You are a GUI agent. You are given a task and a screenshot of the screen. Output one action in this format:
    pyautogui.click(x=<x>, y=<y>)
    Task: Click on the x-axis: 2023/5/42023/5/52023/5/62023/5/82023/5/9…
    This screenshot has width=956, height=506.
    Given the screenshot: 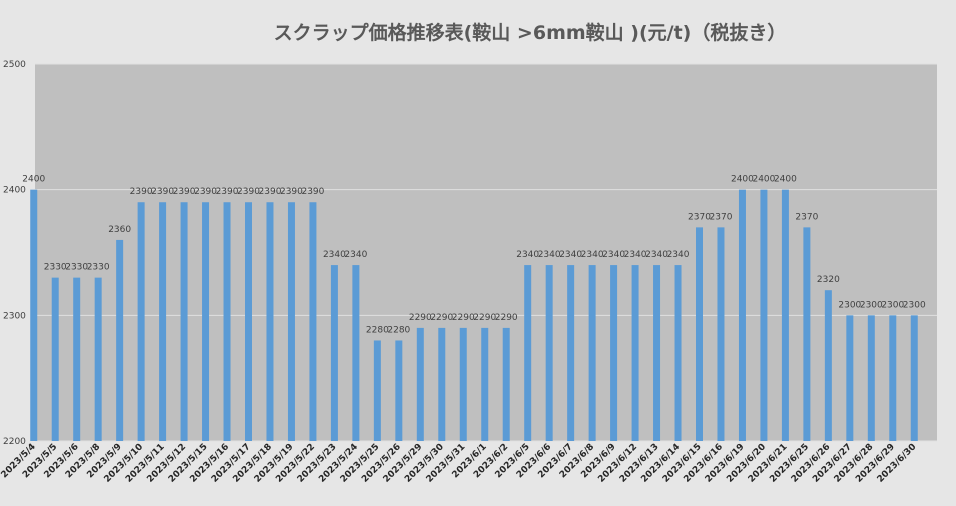 What is the action you would take?
    pyautogui.click(x=459, y=463)
    